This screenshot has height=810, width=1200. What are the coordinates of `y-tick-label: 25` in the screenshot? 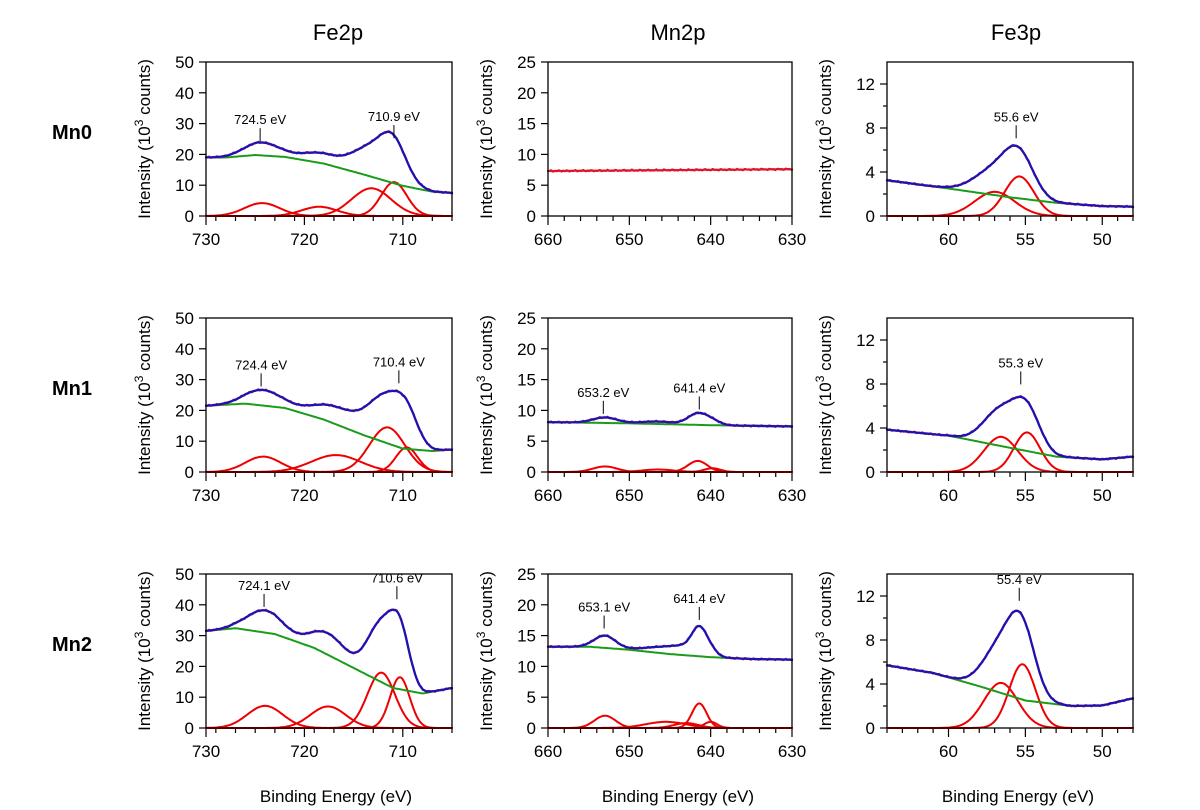 It's located at (526, 318).